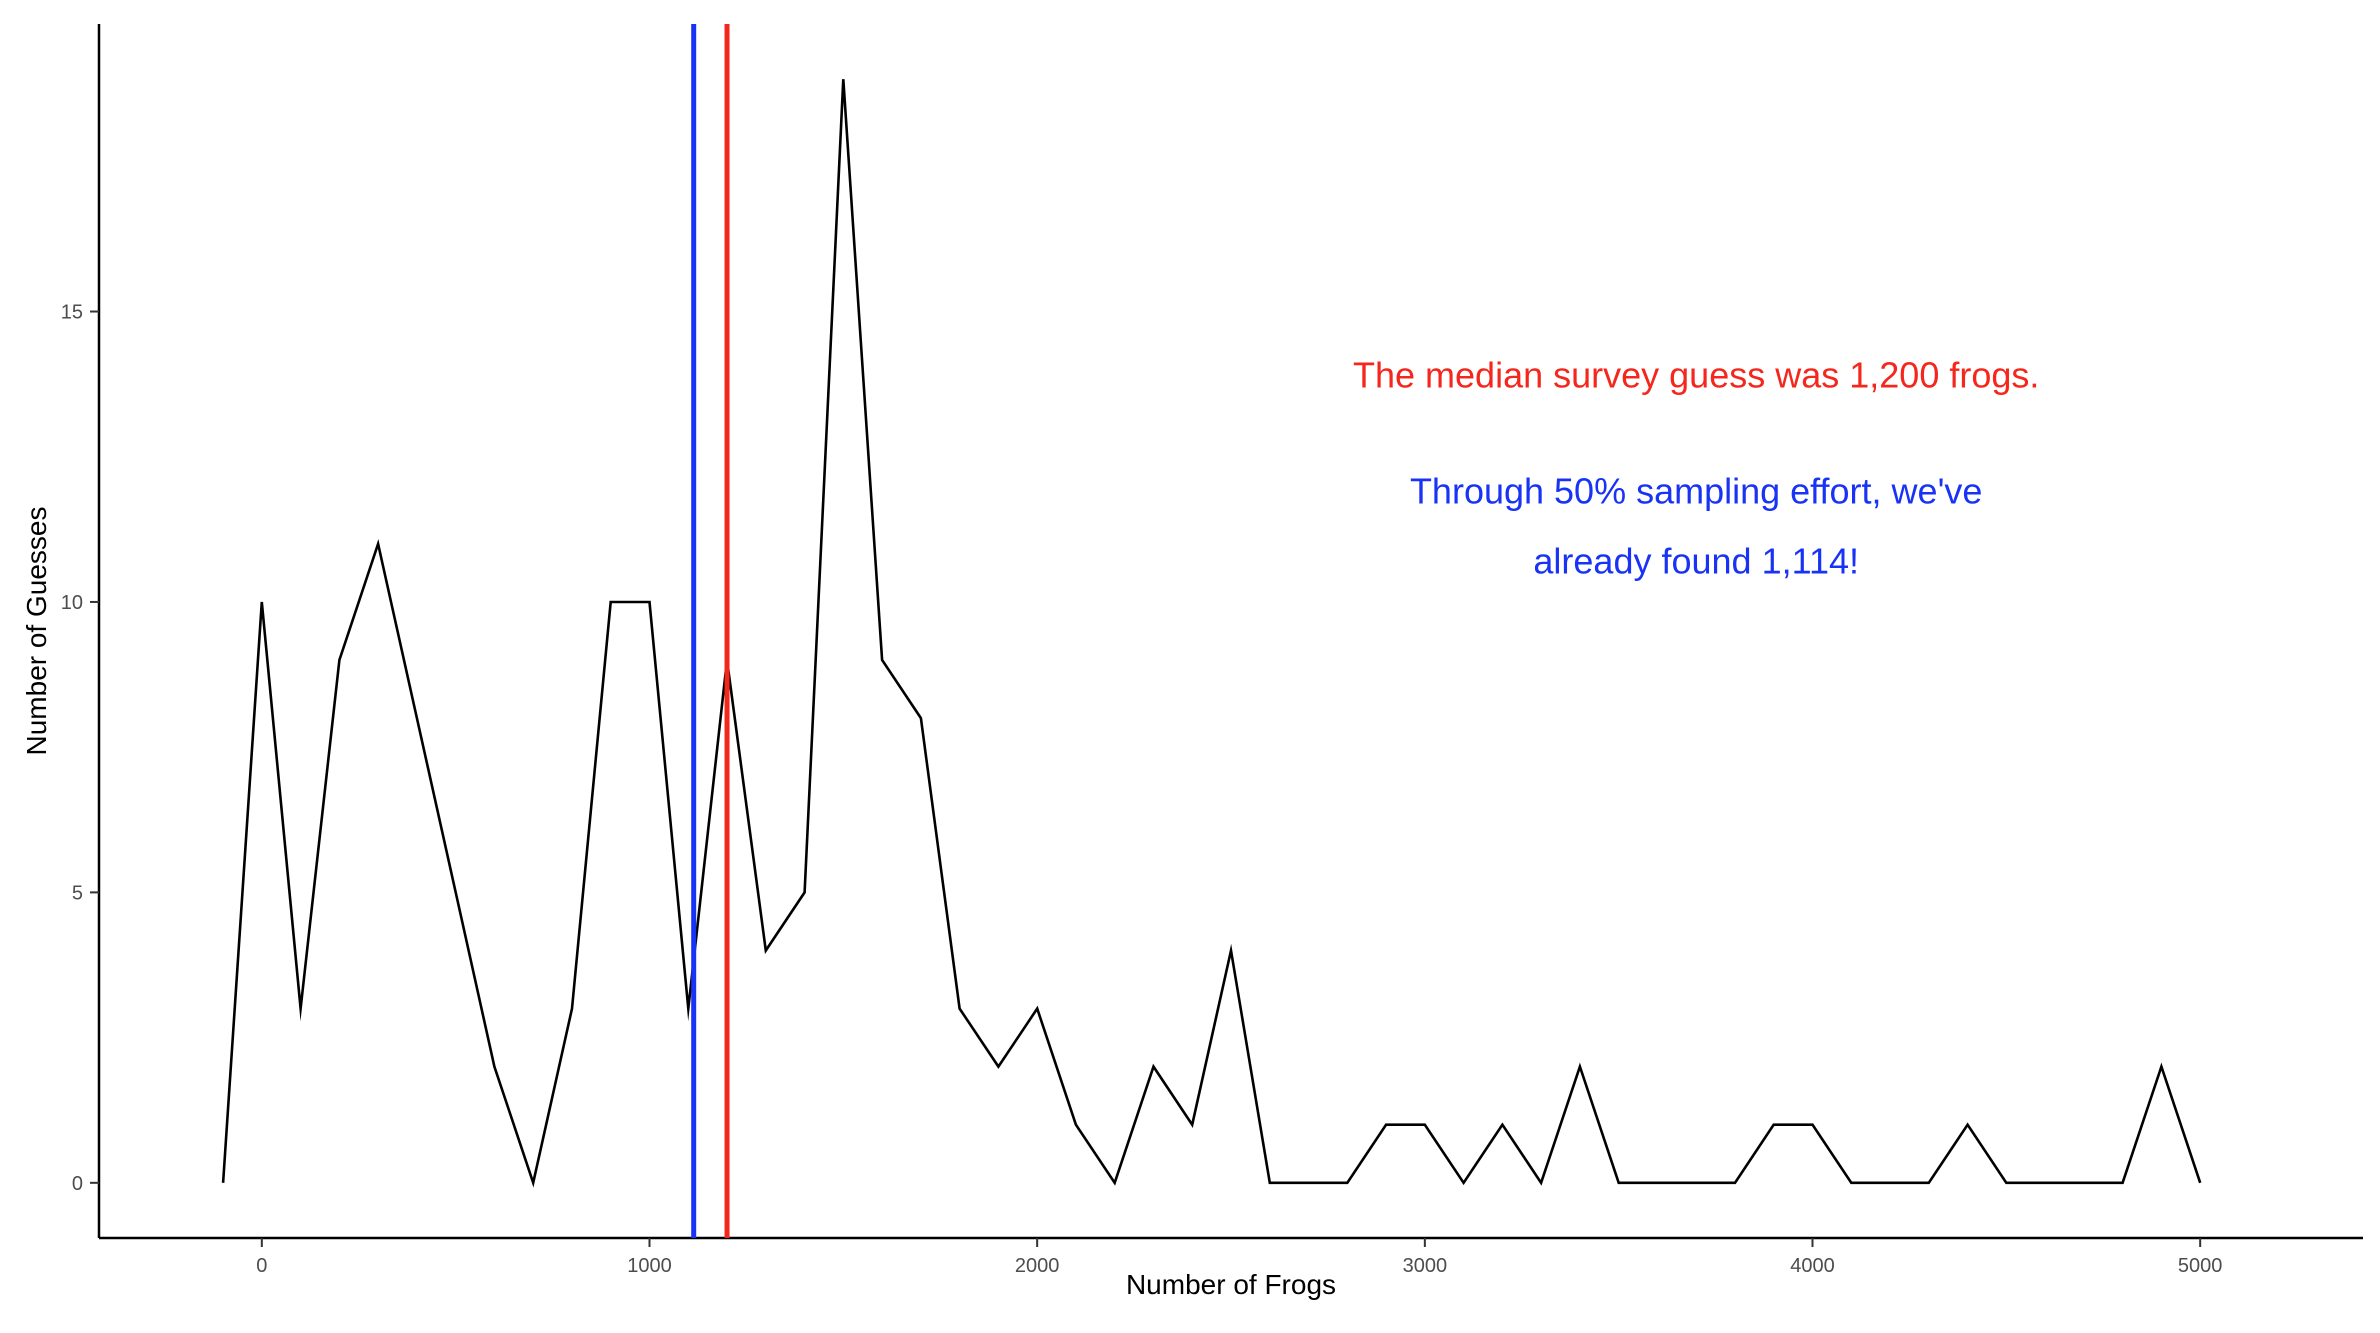 The image size is (2380, 1333). What do you see at coordinates (1425, 1266) in the screenshot?
I see `x-tick-label: 3000` at bounding box center [1425, 1266].